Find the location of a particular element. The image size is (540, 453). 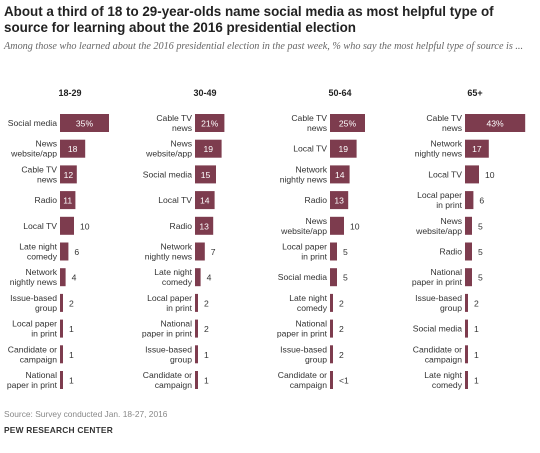

value-label: <1 is located at coordinates (344, 381).